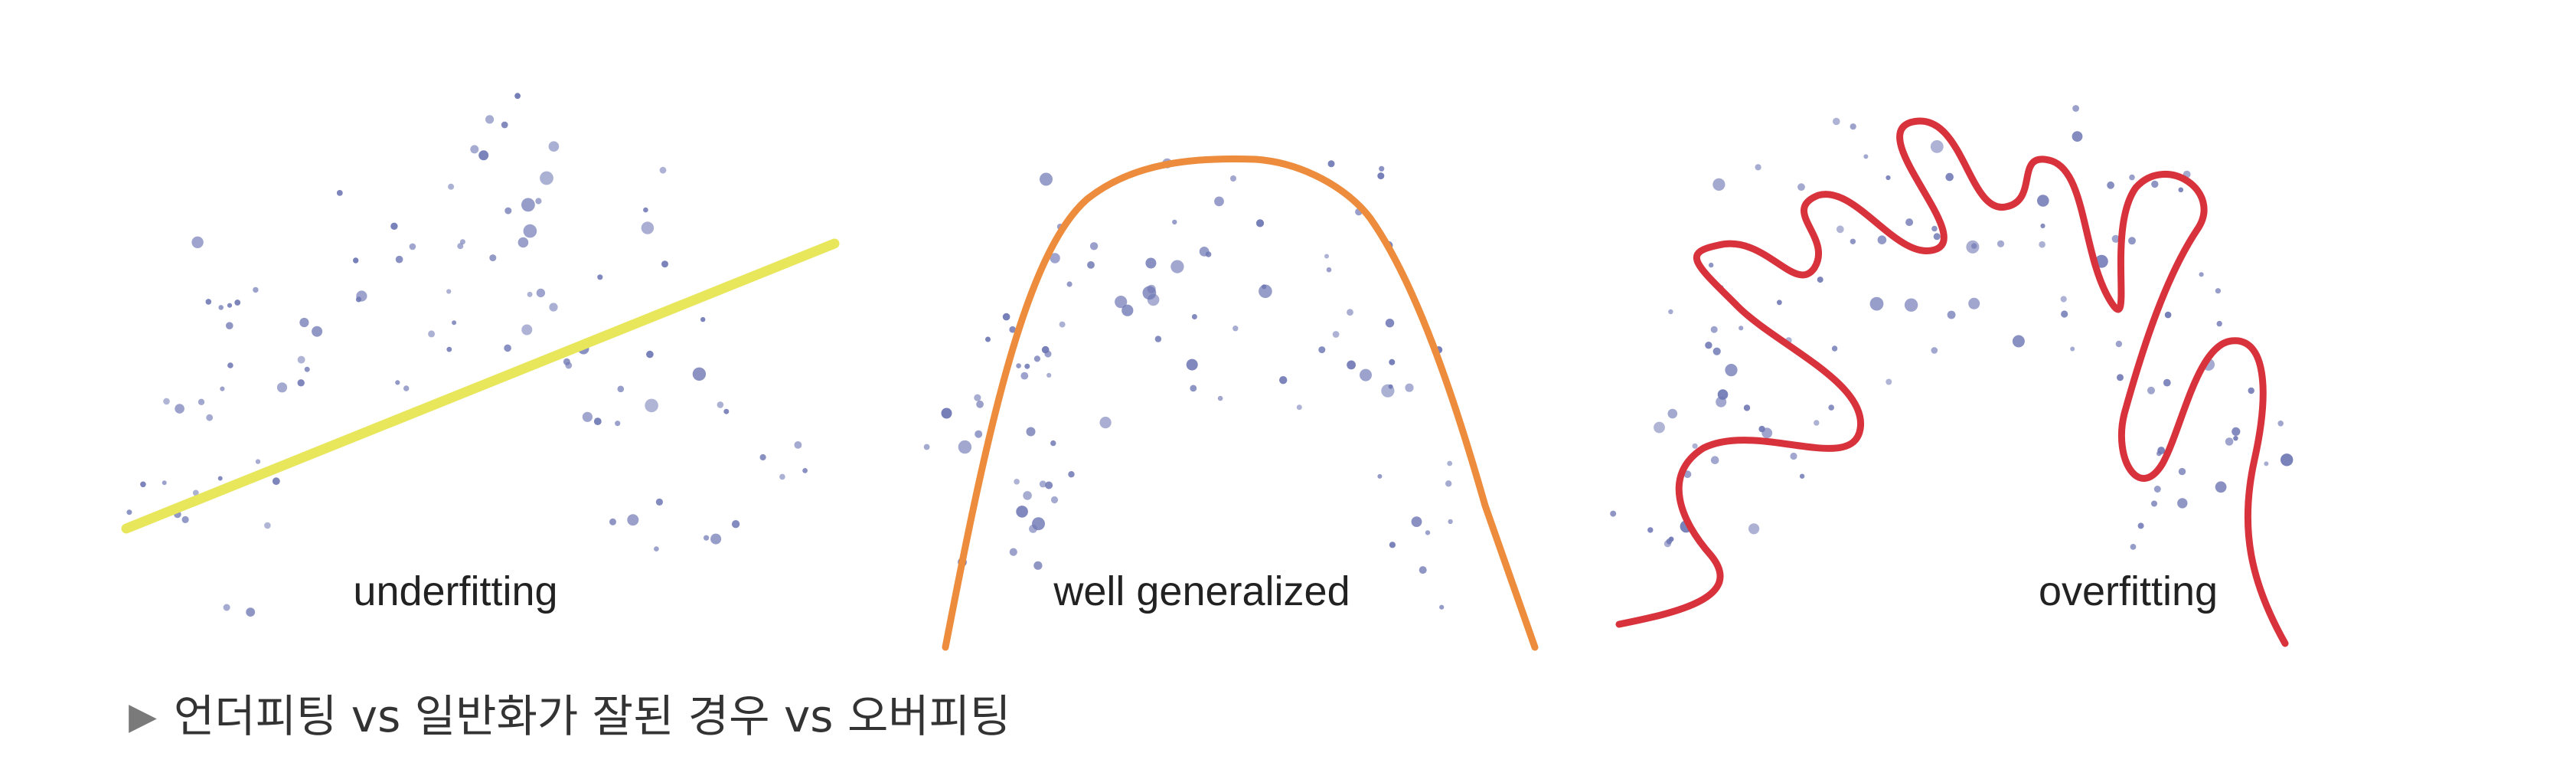  What do you see at coordinates (1201, 591) in the screenshot?
I see `panel-label-well-generalized: well generalized` at bounding box center [1201, 591].